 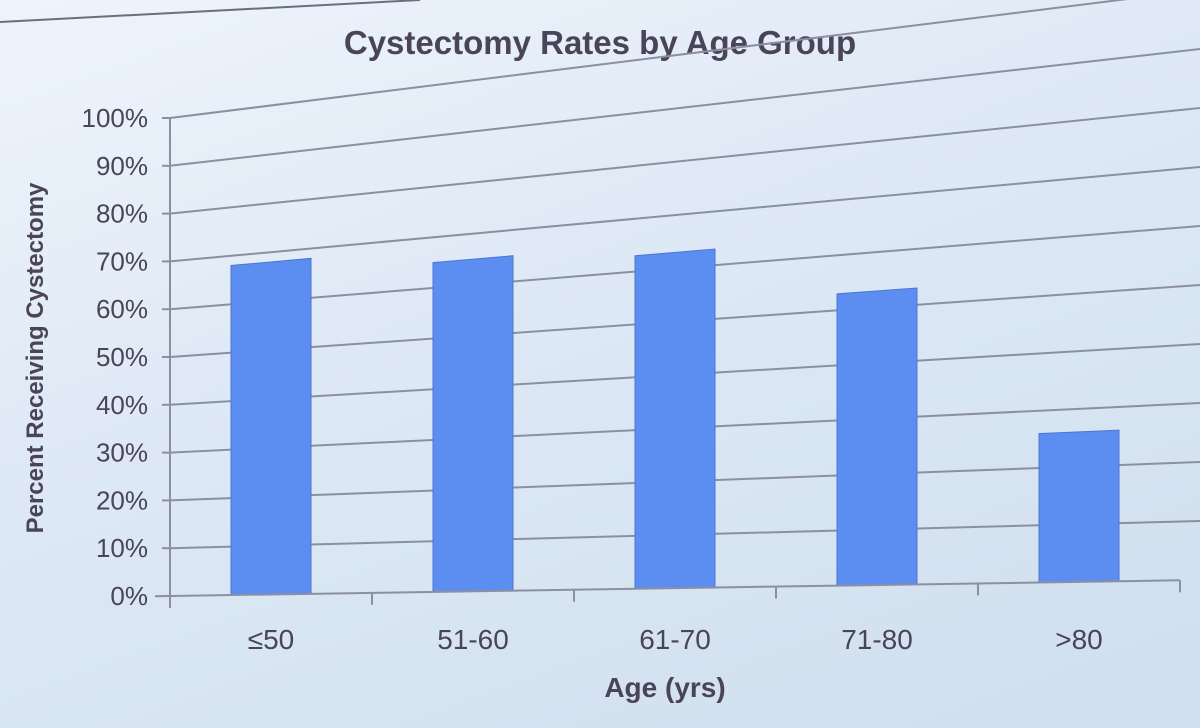 What do you see at coordinates (271, 639) in the screenshot?
I see `x-tick-label: ≤50` at bounding box center [271, 639].